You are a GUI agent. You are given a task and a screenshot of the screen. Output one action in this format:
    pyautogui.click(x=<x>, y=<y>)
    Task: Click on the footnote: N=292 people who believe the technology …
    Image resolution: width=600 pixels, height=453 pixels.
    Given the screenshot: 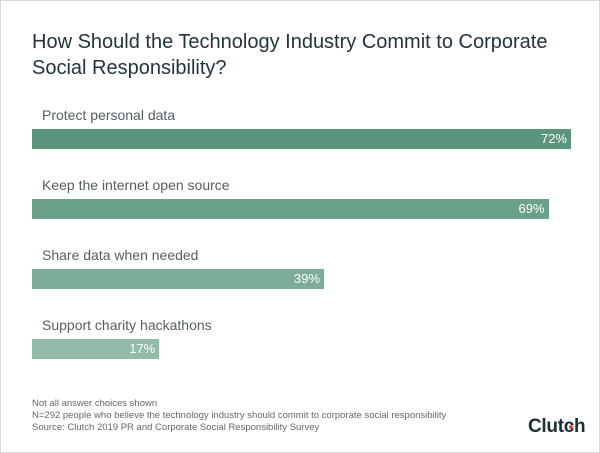 What is the action you would take?
    pyautogui.click(x=239, y=415)
    